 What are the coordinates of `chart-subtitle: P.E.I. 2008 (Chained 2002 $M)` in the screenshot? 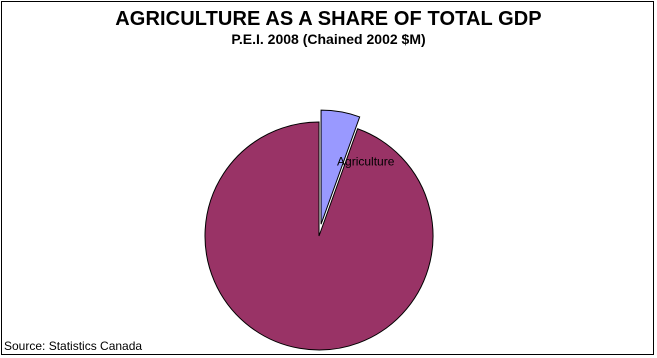 It's located at (328, 39).